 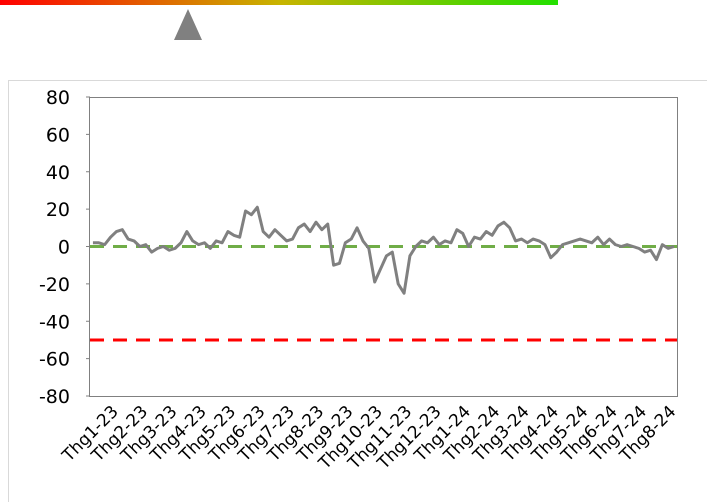 What do you see at coordinates (383, 250) in the screenshot?
I see `data-line` at bounding box center [383, 250].